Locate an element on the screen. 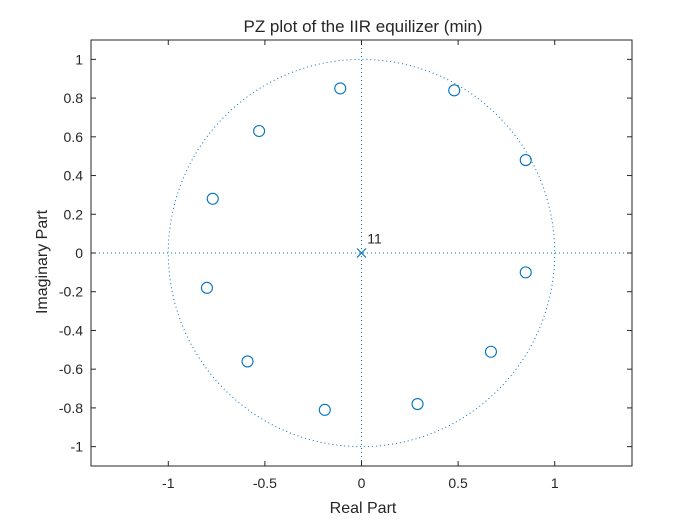 The height and width of the screenshot is (525, 700). y-tick-label: 0 is located at coordinates (79, 253).